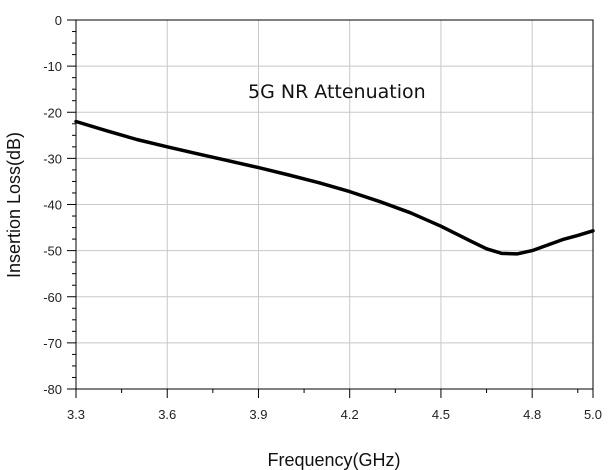  What do you see at coordinates (350, 414) in the screenshot?
I see `x-tick-label: 4.2` at bounding box center [350, 414].